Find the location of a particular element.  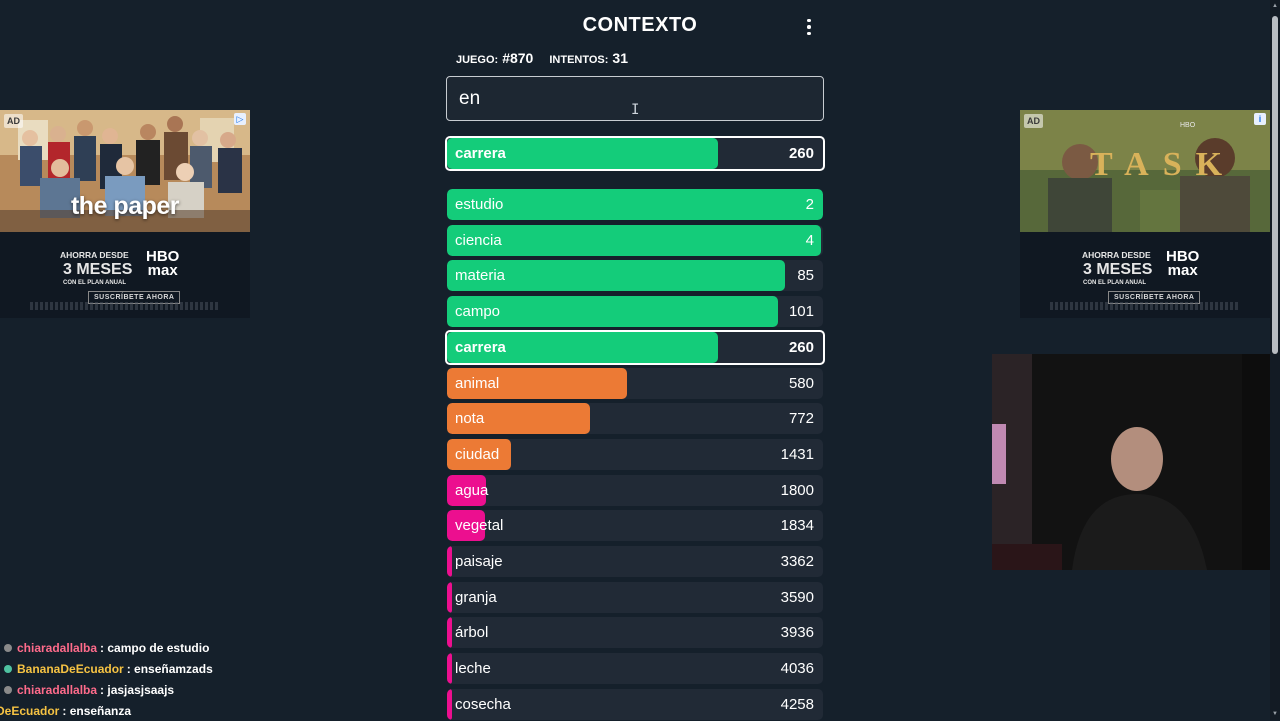

guess-word: ciudad is located at coordinates (477, 454).